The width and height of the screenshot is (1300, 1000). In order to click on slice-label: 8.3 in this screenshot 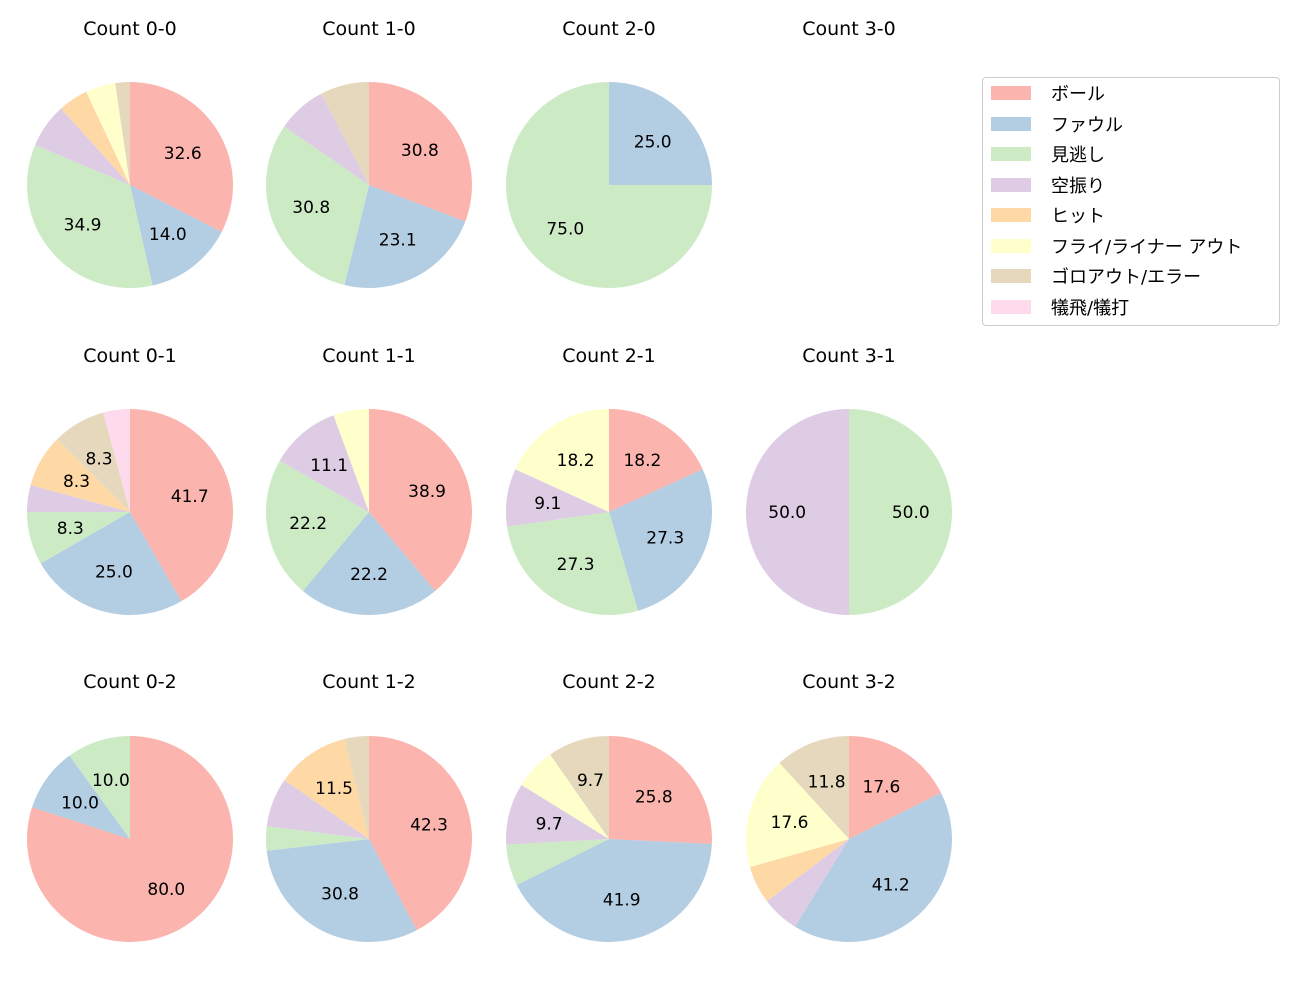, I will do `click(99, 460)`.